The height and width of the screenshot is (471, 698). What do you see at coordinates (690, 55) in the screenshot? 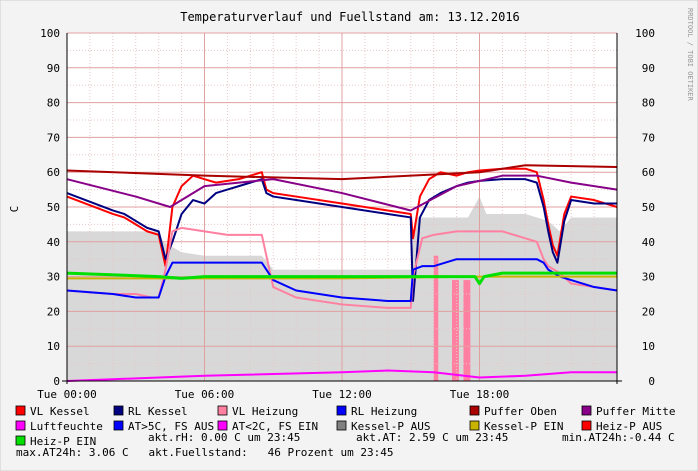
I see `watermark: RRDTOOL / TOBI OETIKER` at bounding box center [690, 55].